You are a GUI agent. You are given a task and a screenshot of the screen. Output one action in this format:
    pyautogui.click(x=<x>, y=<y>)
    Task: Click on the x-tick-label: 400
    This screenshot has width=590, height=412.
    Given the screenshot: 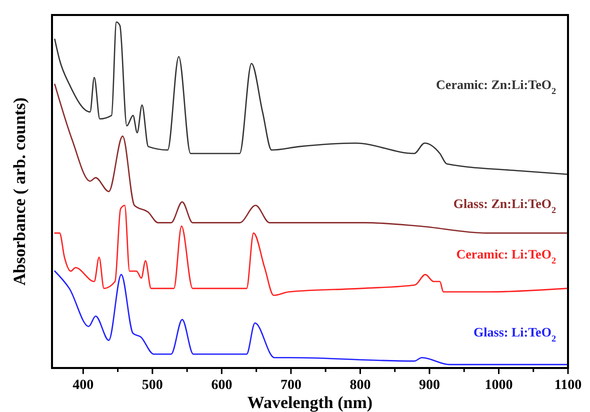 What is the action you would take?
    pyautogui.click(x=83, y=385)
    